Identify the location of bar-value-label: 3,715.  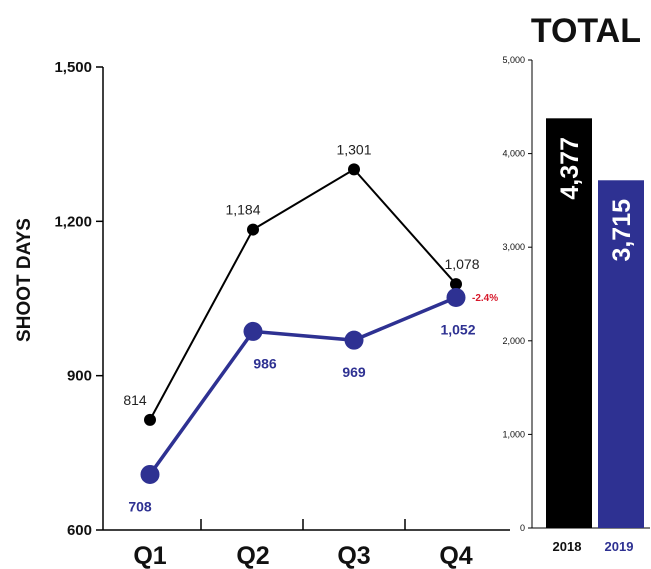
(622, 230).